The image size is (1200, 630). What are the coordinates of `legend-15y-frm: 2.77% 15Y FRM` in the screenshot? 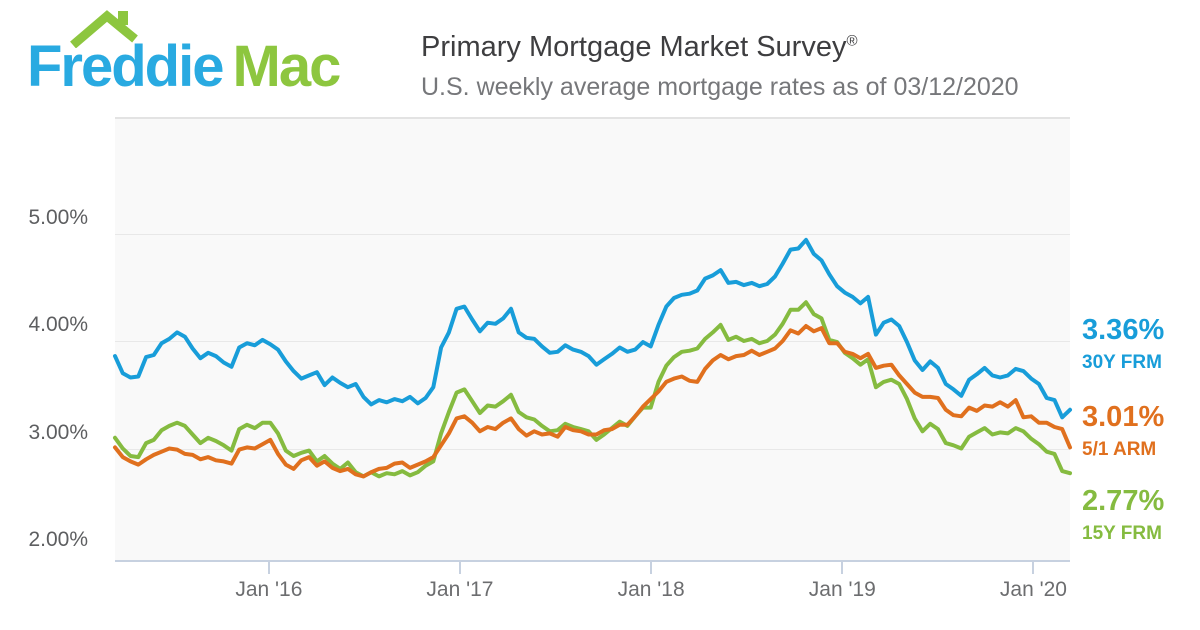 It's located at (1141, 514).